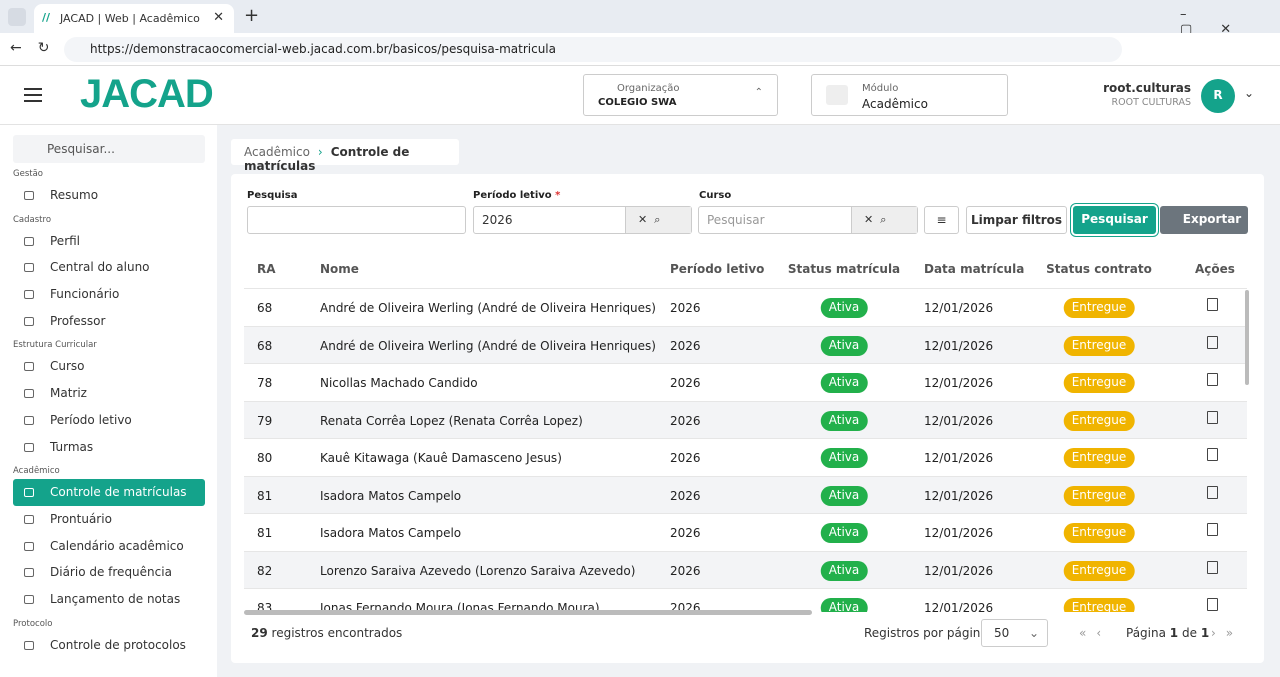 This screenshot has width=1280, height=677. What do you see at coordinates (717, 269) in the screenshot?
I see `column-header: Período letivo` at bounding box center [717, 269].